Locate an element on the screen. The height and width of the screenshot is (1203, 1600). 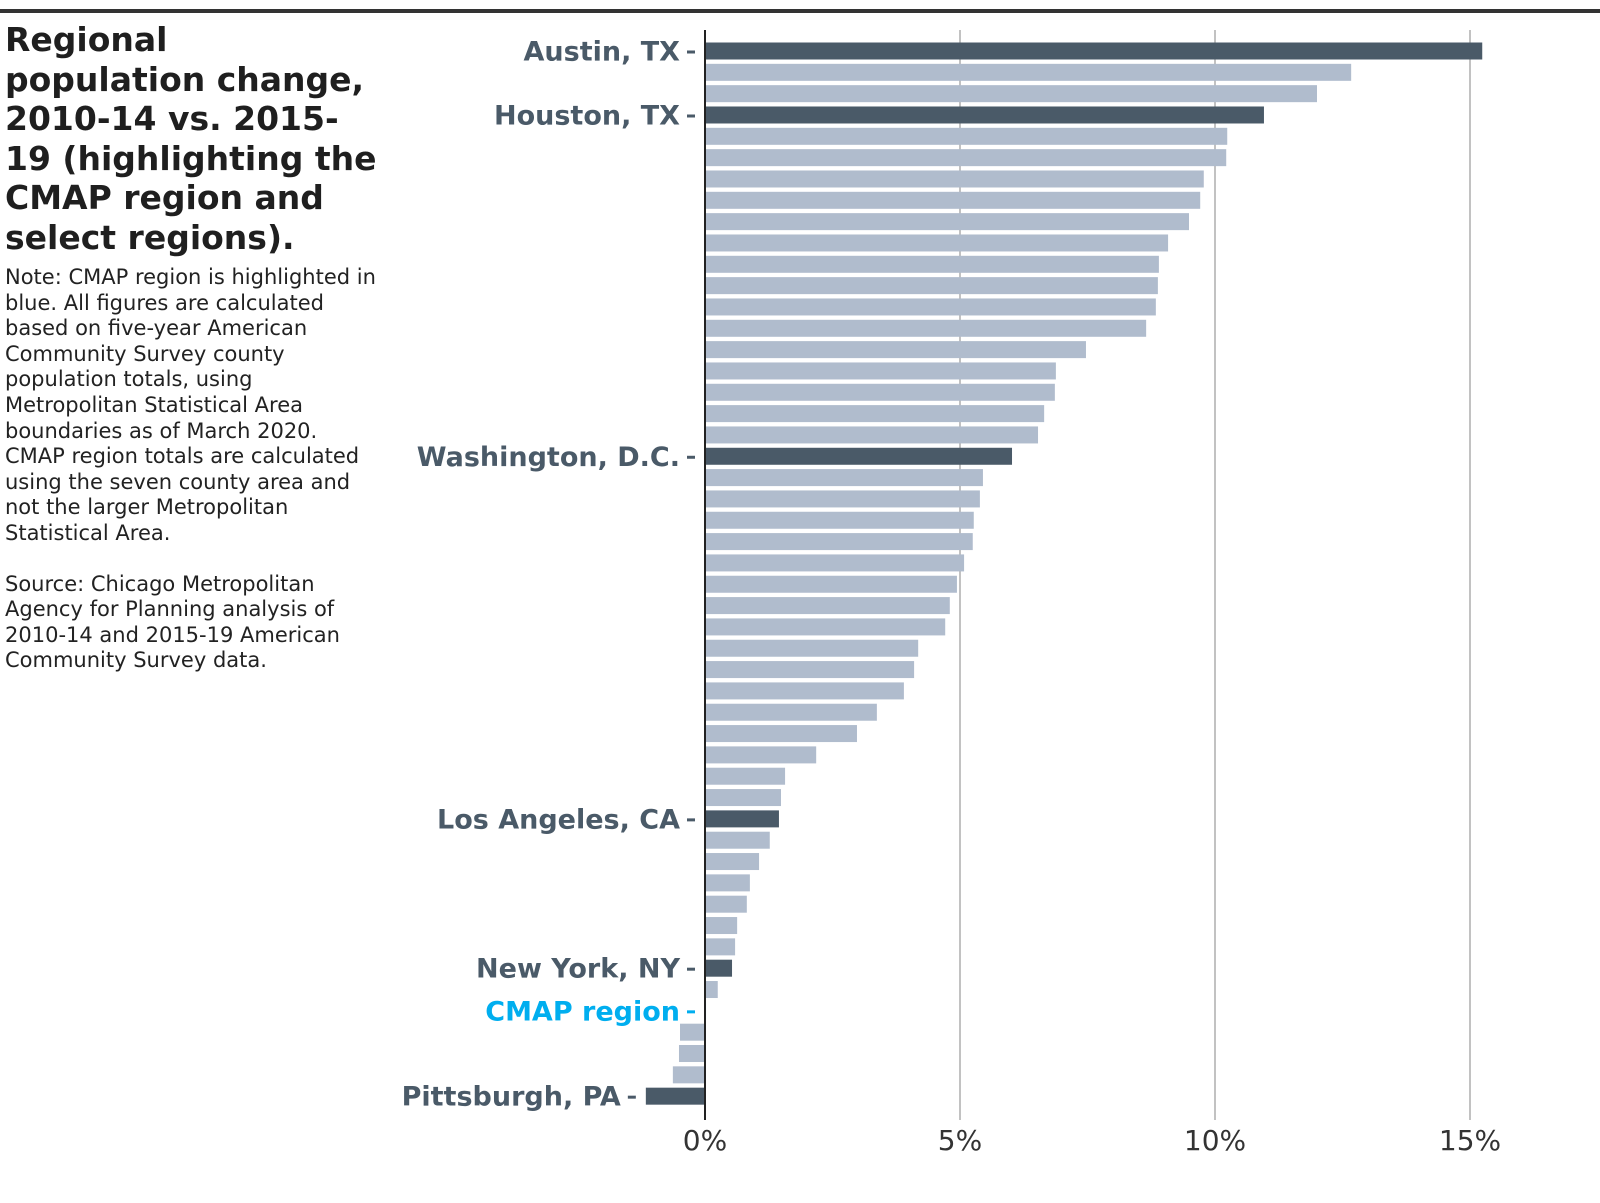
x-tick-label: 10% is located at coordinates (1215, 1140).